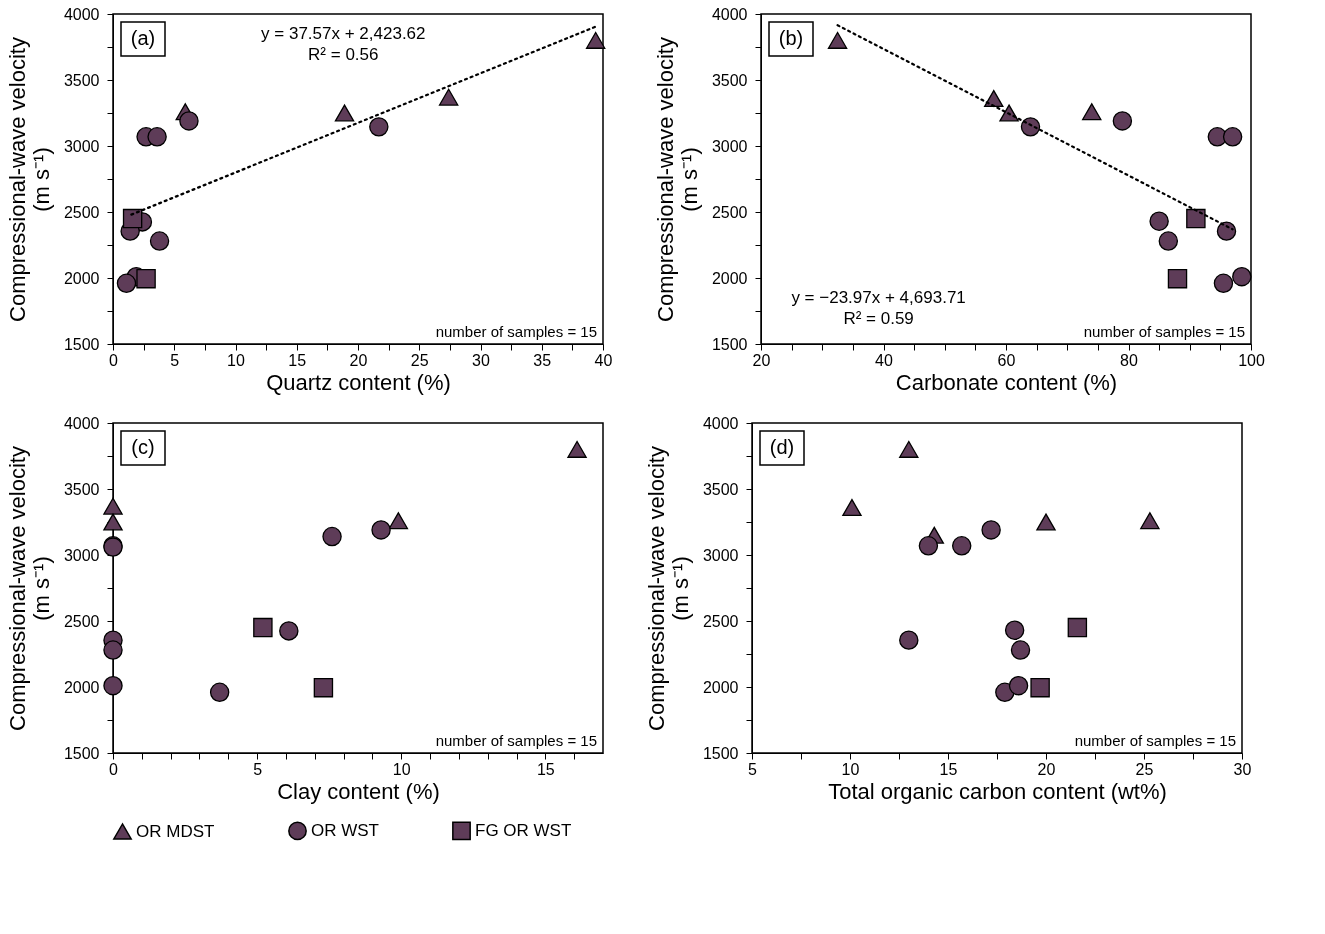  What do you see at coordinates (1006, 360) in the screenshot?
I see `x-tick-label: 60` at bounding box center [1006, 360].